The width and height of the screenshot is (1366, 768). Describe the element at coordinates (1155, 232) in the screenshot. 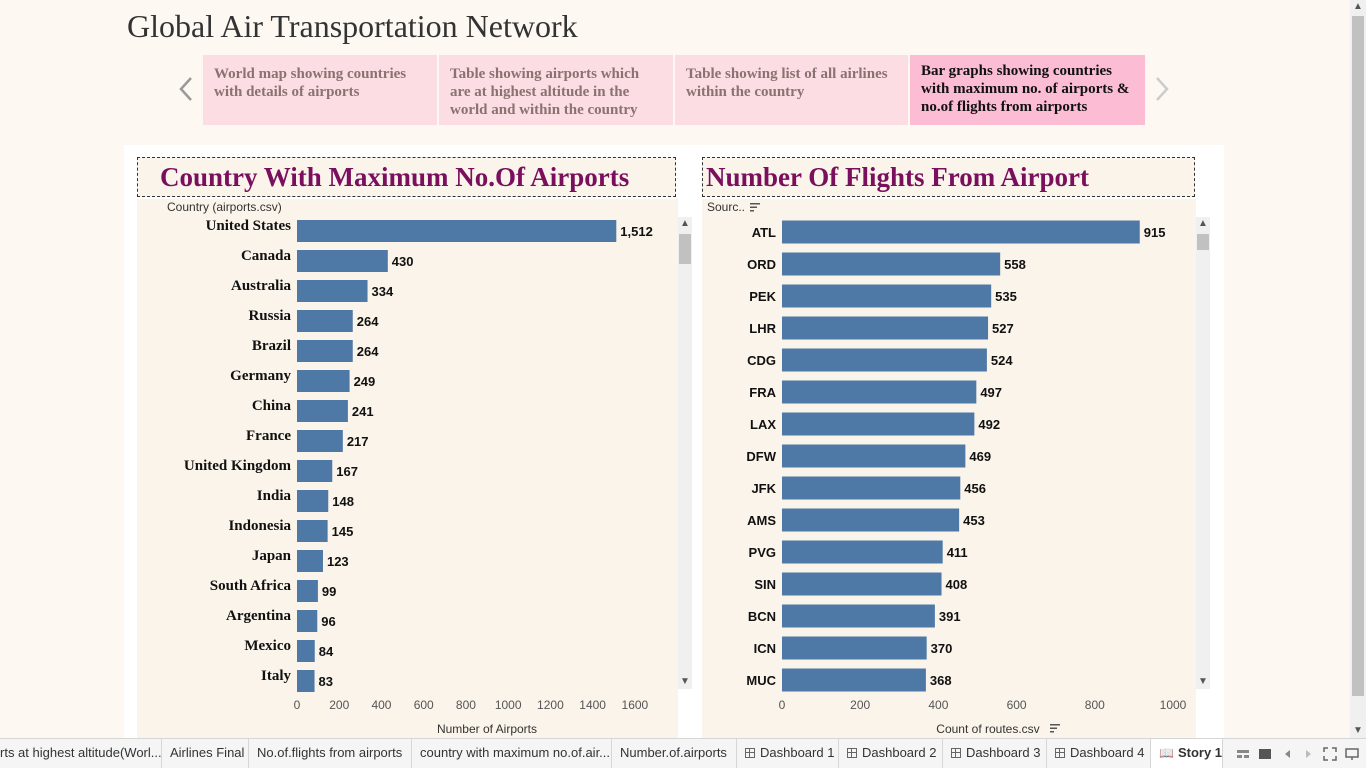

I see `value-label: 915` at that location.